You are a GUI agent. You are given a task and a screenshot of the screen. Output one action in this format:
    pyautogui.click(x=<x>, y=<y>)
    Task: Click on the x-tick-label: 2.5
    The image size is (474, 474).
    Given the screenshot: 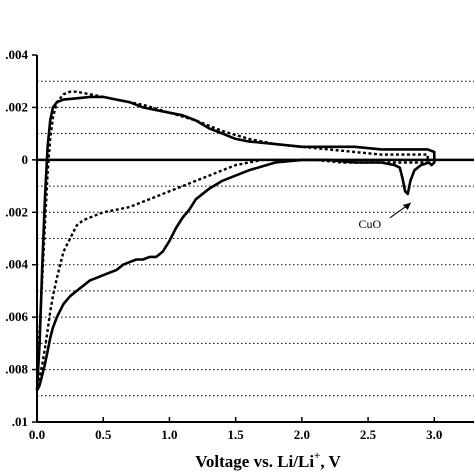 What is the action you would take?
    pyautogui.click(x=368, y=434)
    